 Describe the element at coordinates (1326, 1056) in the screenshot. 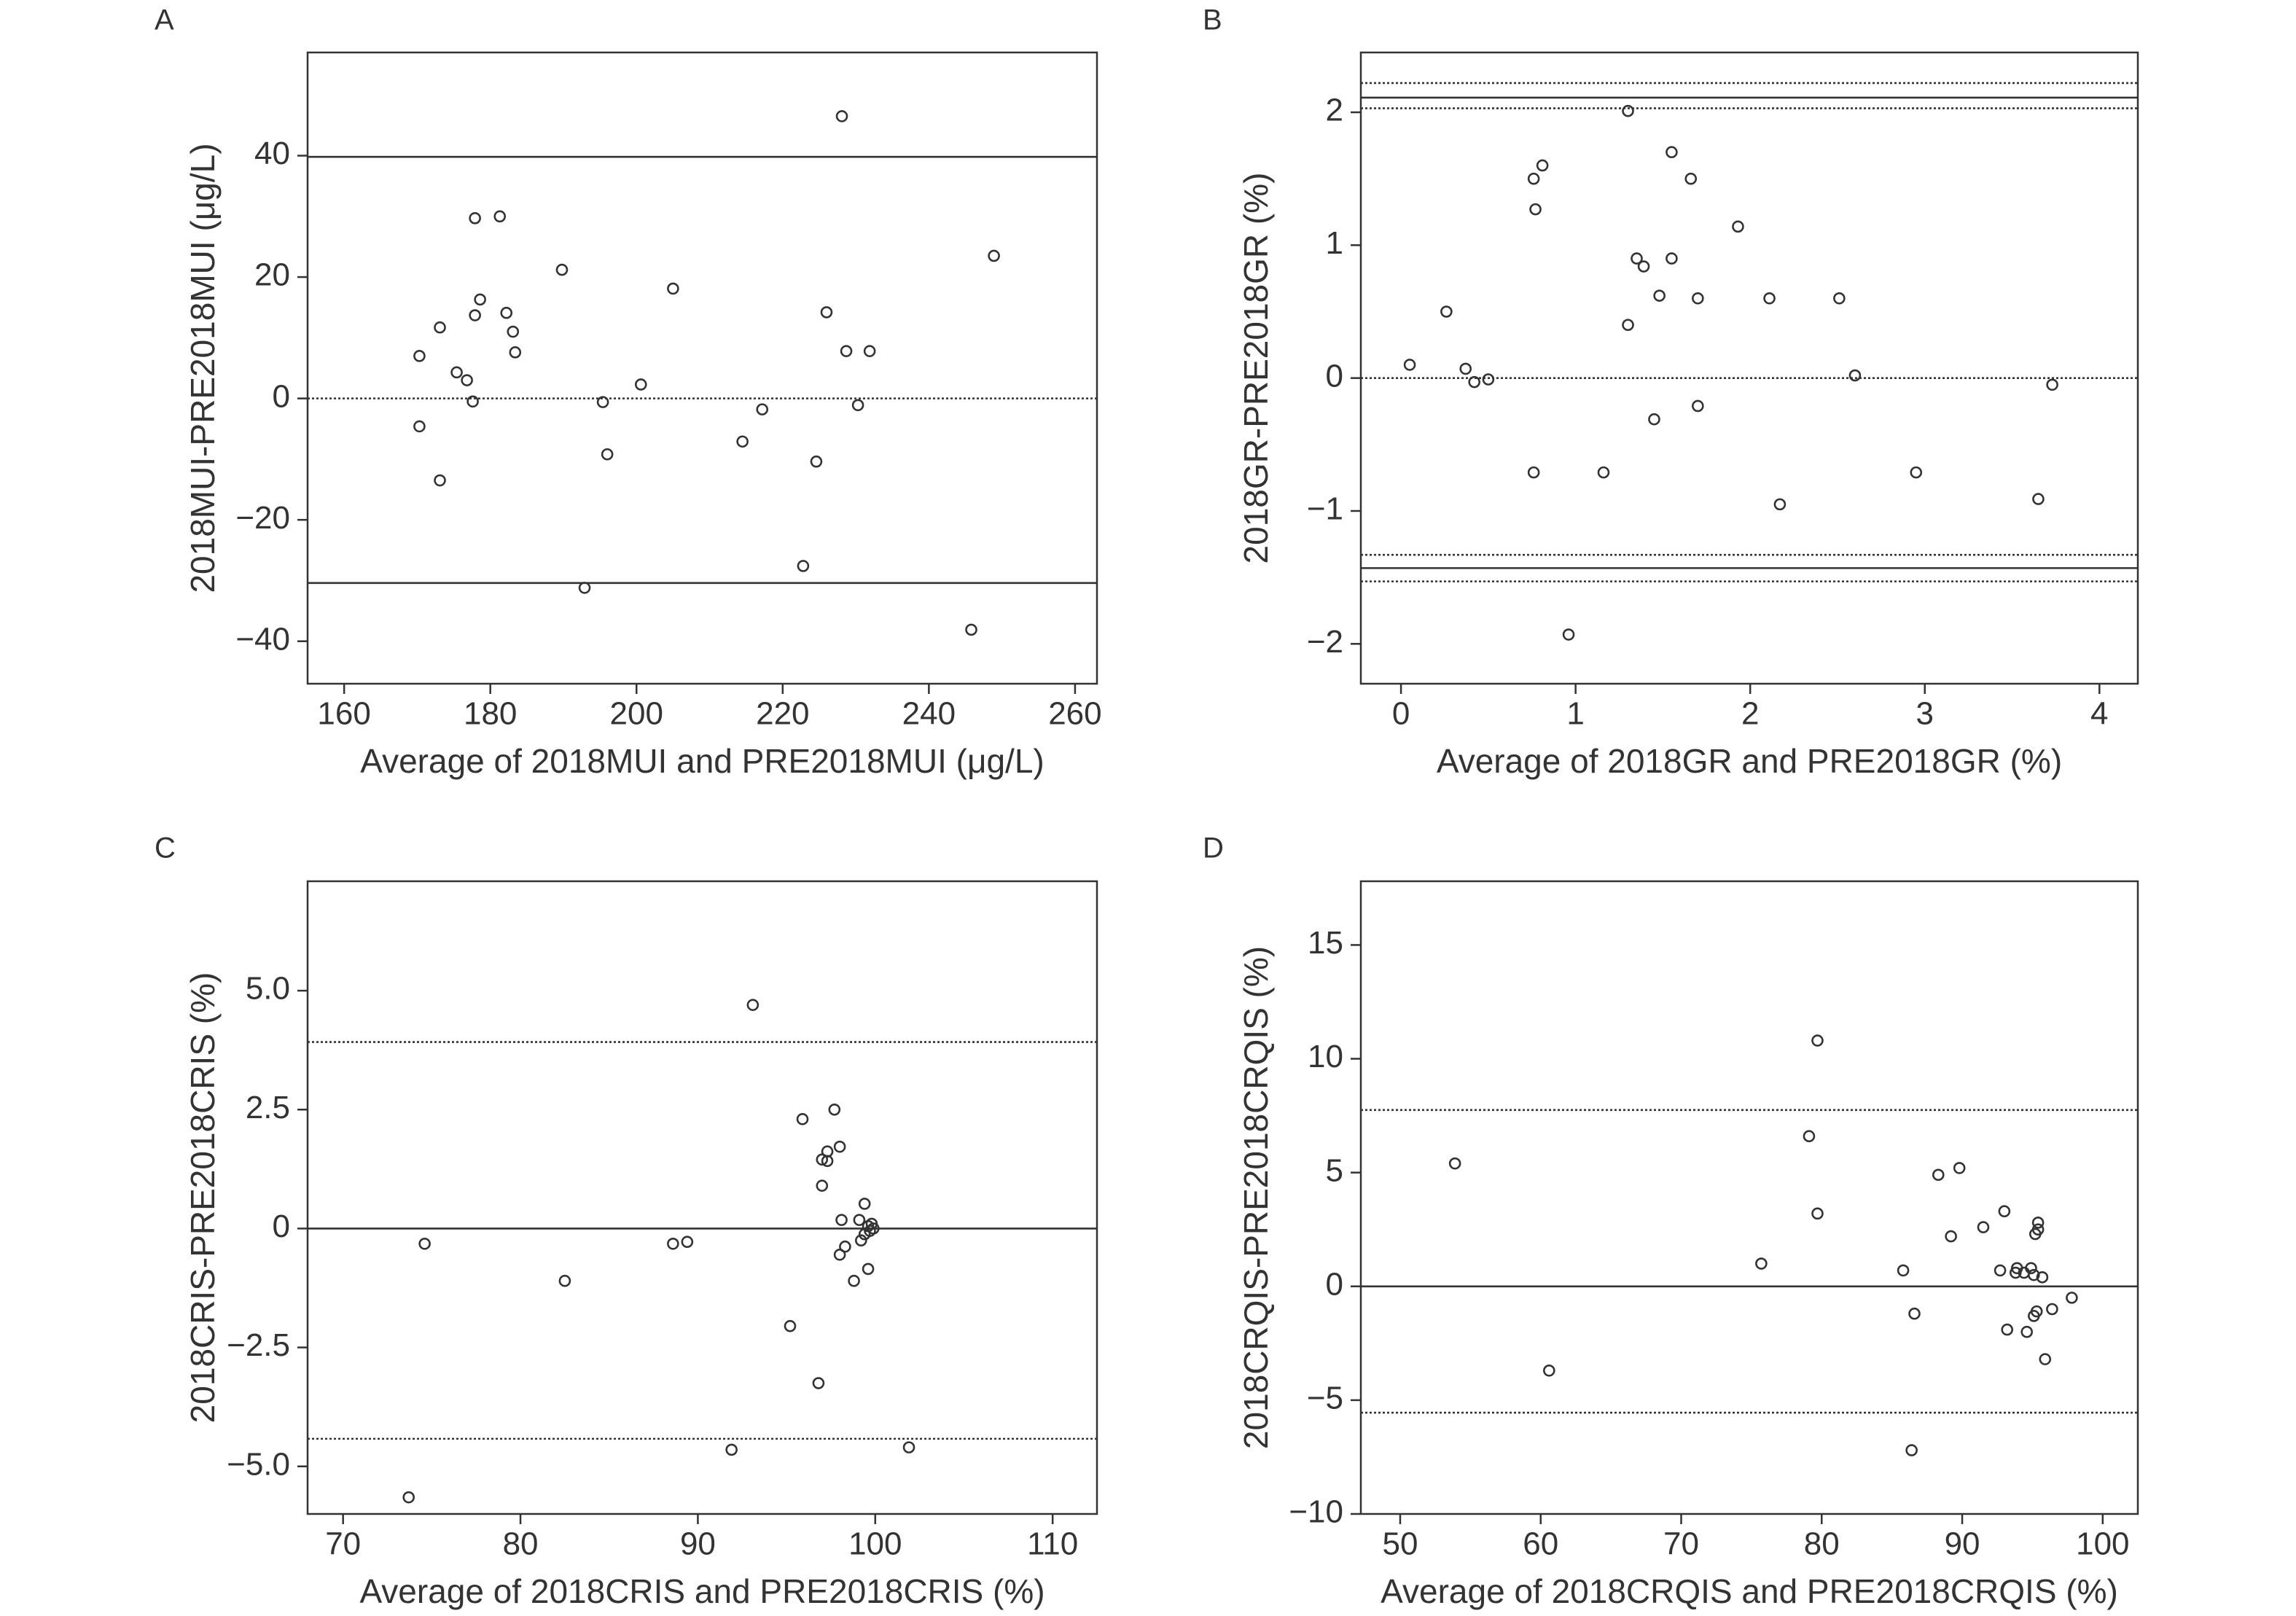

I see `y-tick-label: 10` at that location.